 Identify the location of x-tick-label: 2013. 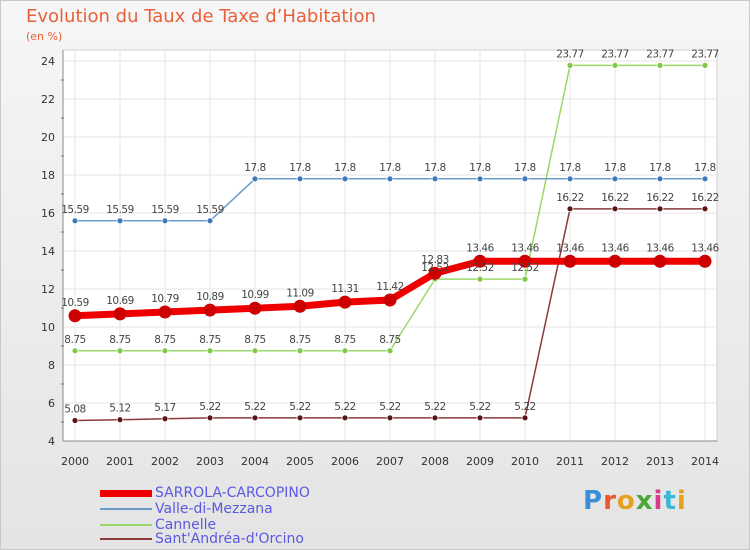
(660, 461).